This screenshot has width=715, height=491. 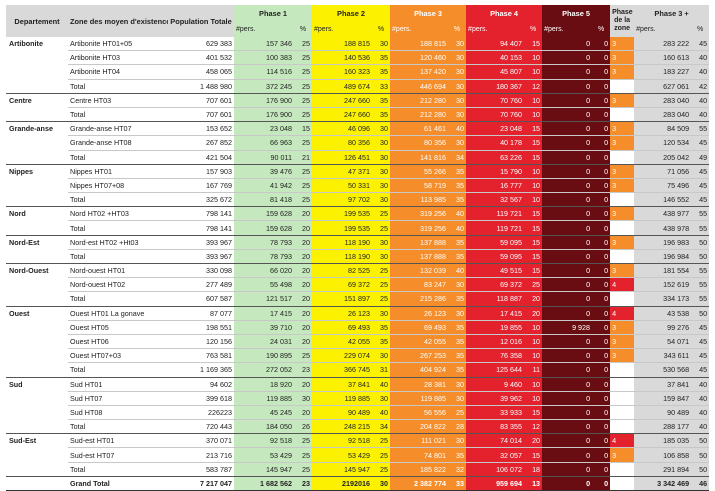 I want to click on phase2-pct-cell: 40, so click(x=381, y=413).